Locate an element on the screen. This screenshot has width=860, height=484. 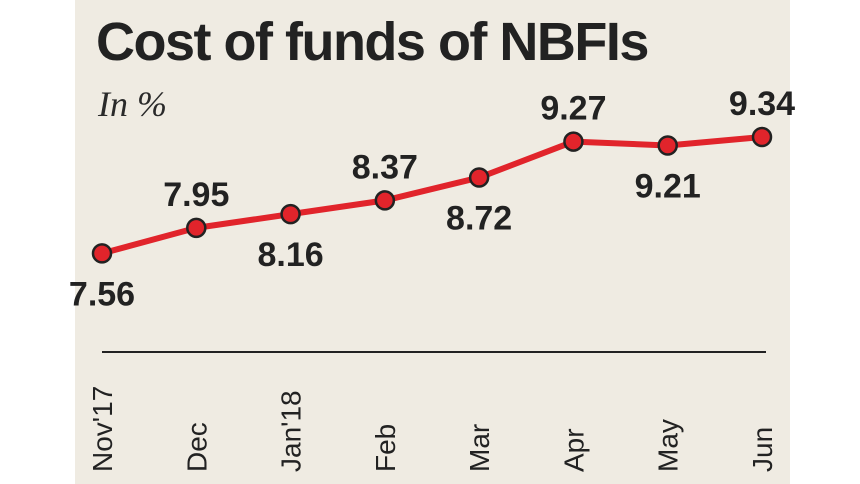
data-label: 8.72 is located at coordinates (479, 219).